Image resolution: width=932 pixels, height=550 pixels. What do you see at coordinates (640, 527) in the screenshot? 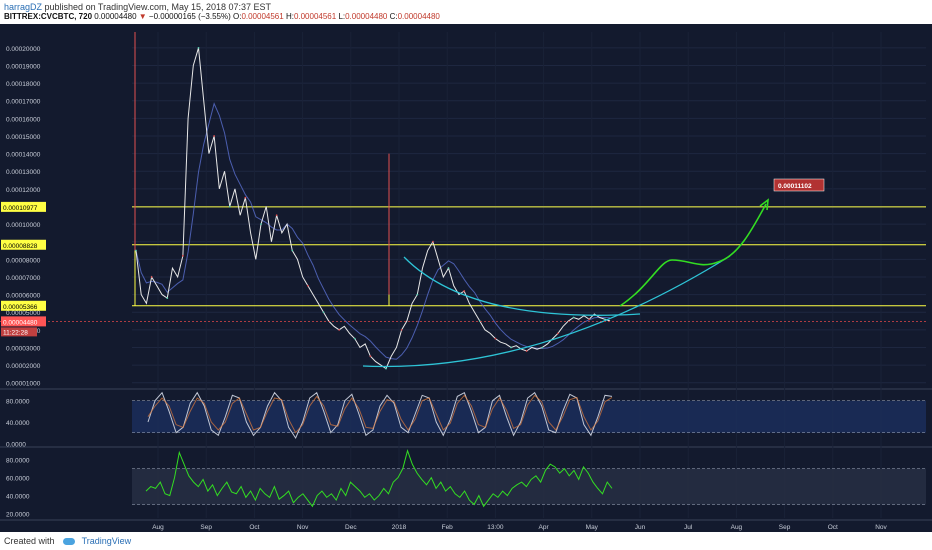
I see `x-tick-label: Jun` at bounding box center [640, 527].